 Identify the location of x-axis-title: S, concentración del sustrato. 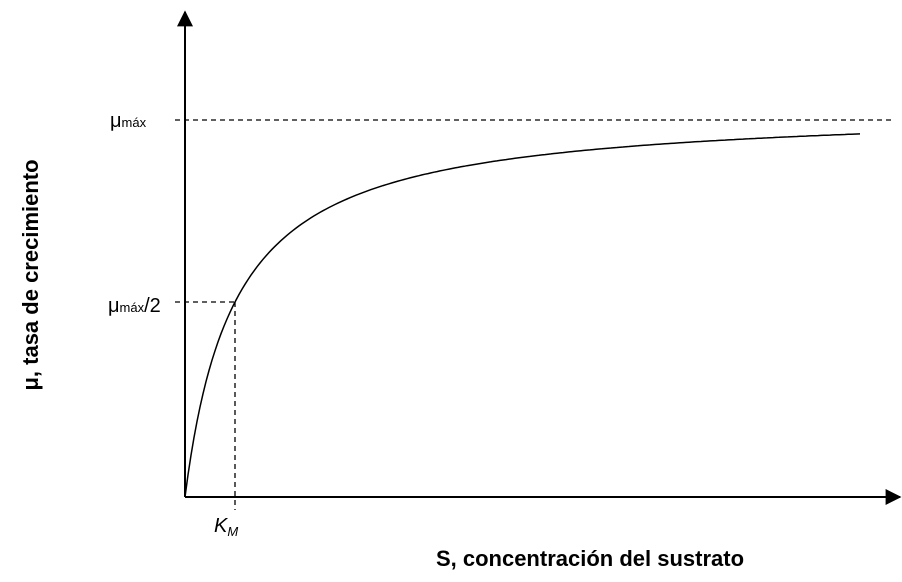
(590, 558).